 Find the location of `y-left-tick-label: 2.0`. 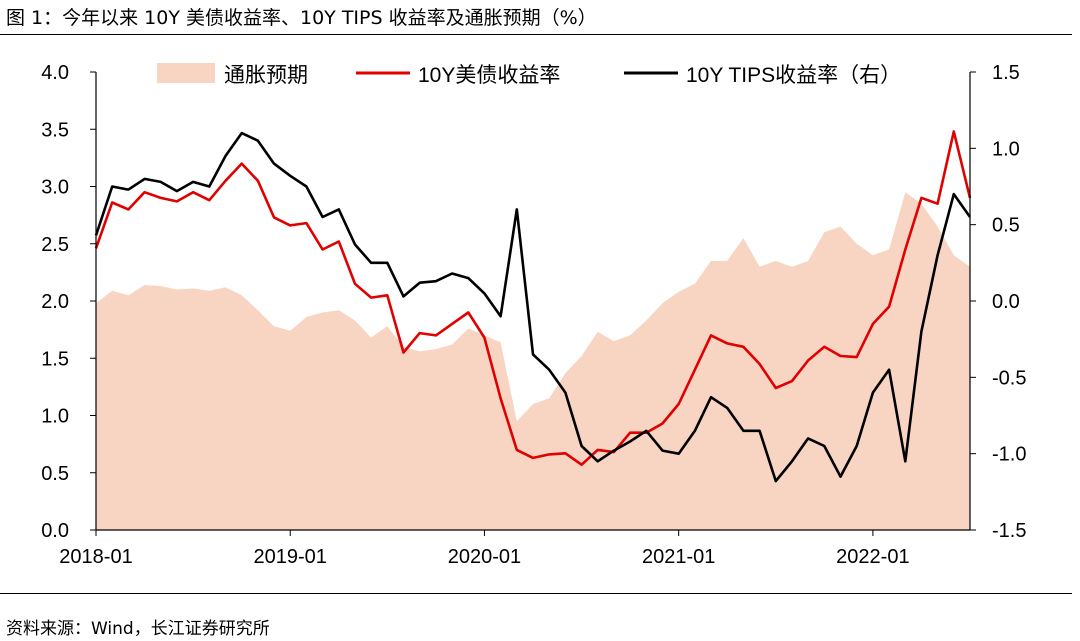

y-left-tick-label: 2.0 is located at coordinates (55, 302).